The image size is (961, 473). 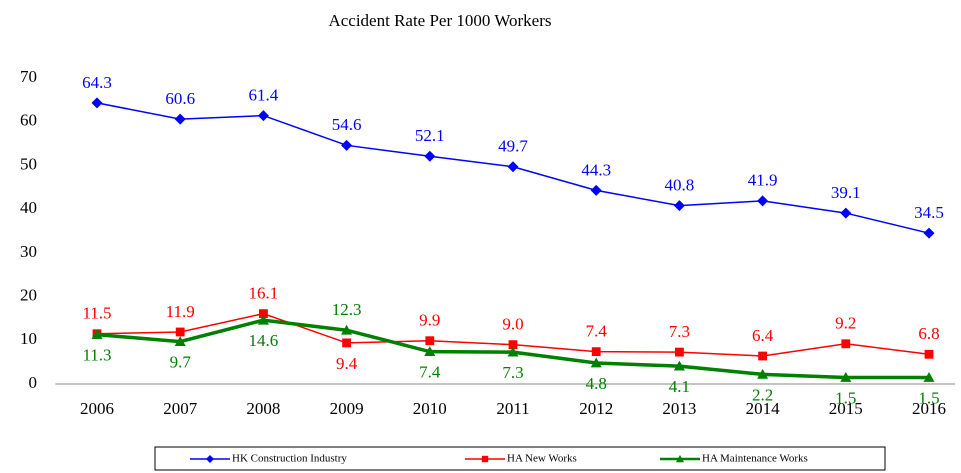 I want to click on x-tick-label: 2006, so click(x=97, y=408).